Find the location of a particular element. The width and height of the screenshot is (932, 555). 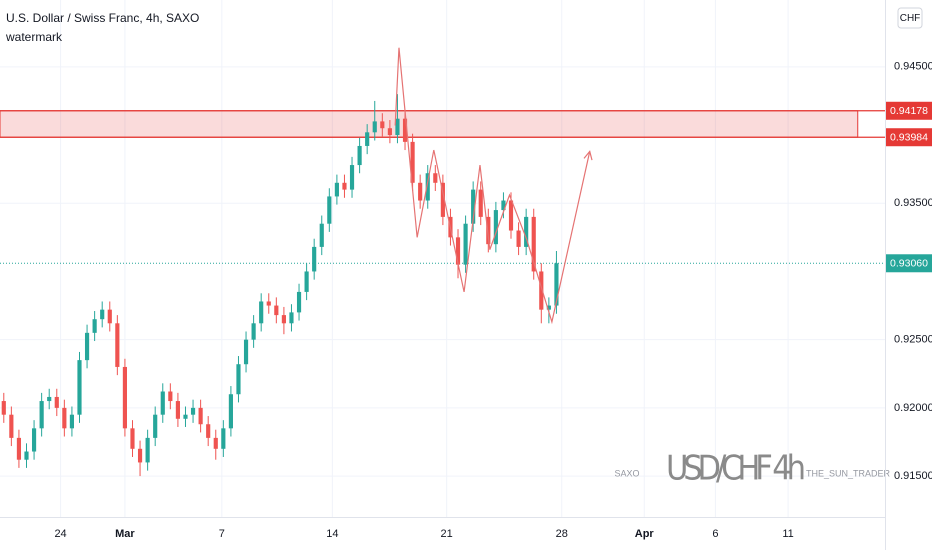

zone-top-tag: 0.94178 is located at coordinates (909, 111).